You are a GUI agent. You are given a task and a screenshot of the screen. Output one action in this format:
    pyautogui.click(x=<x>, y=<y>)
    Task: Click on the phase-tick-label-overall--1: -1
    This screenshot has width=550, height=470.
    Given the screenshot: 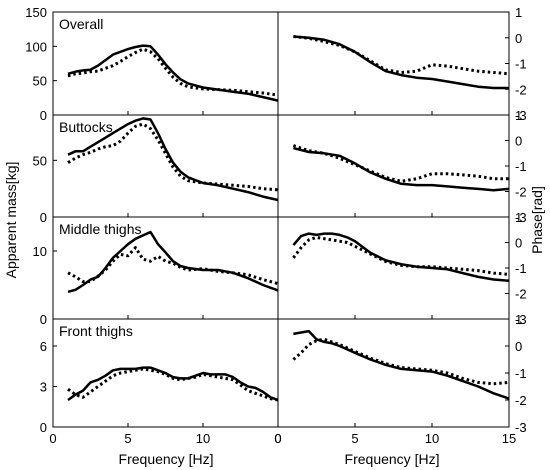 What is the action you would take?
    pyautogui.click(x=521, y=64)
    